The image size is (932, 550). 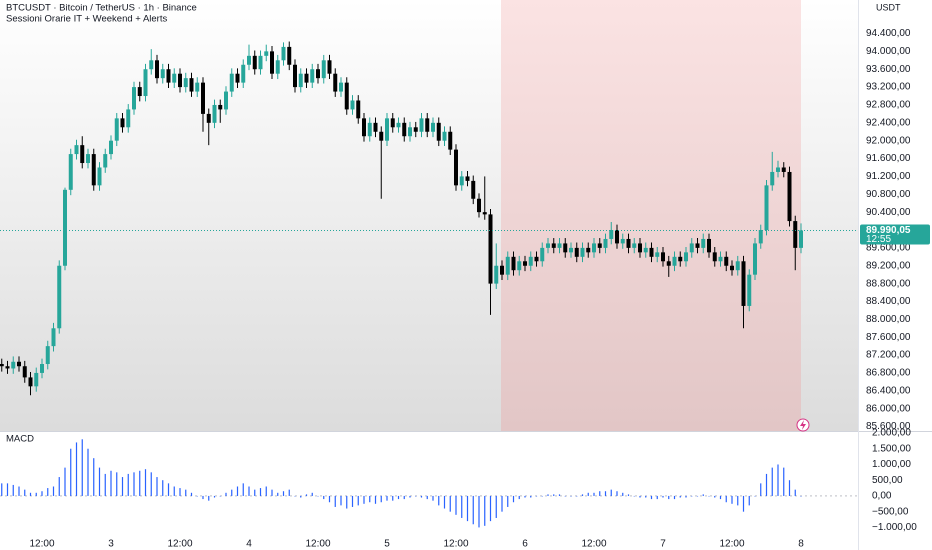 I want to click on y-tick-label: 1.500,00, so click(x=891, y=448).